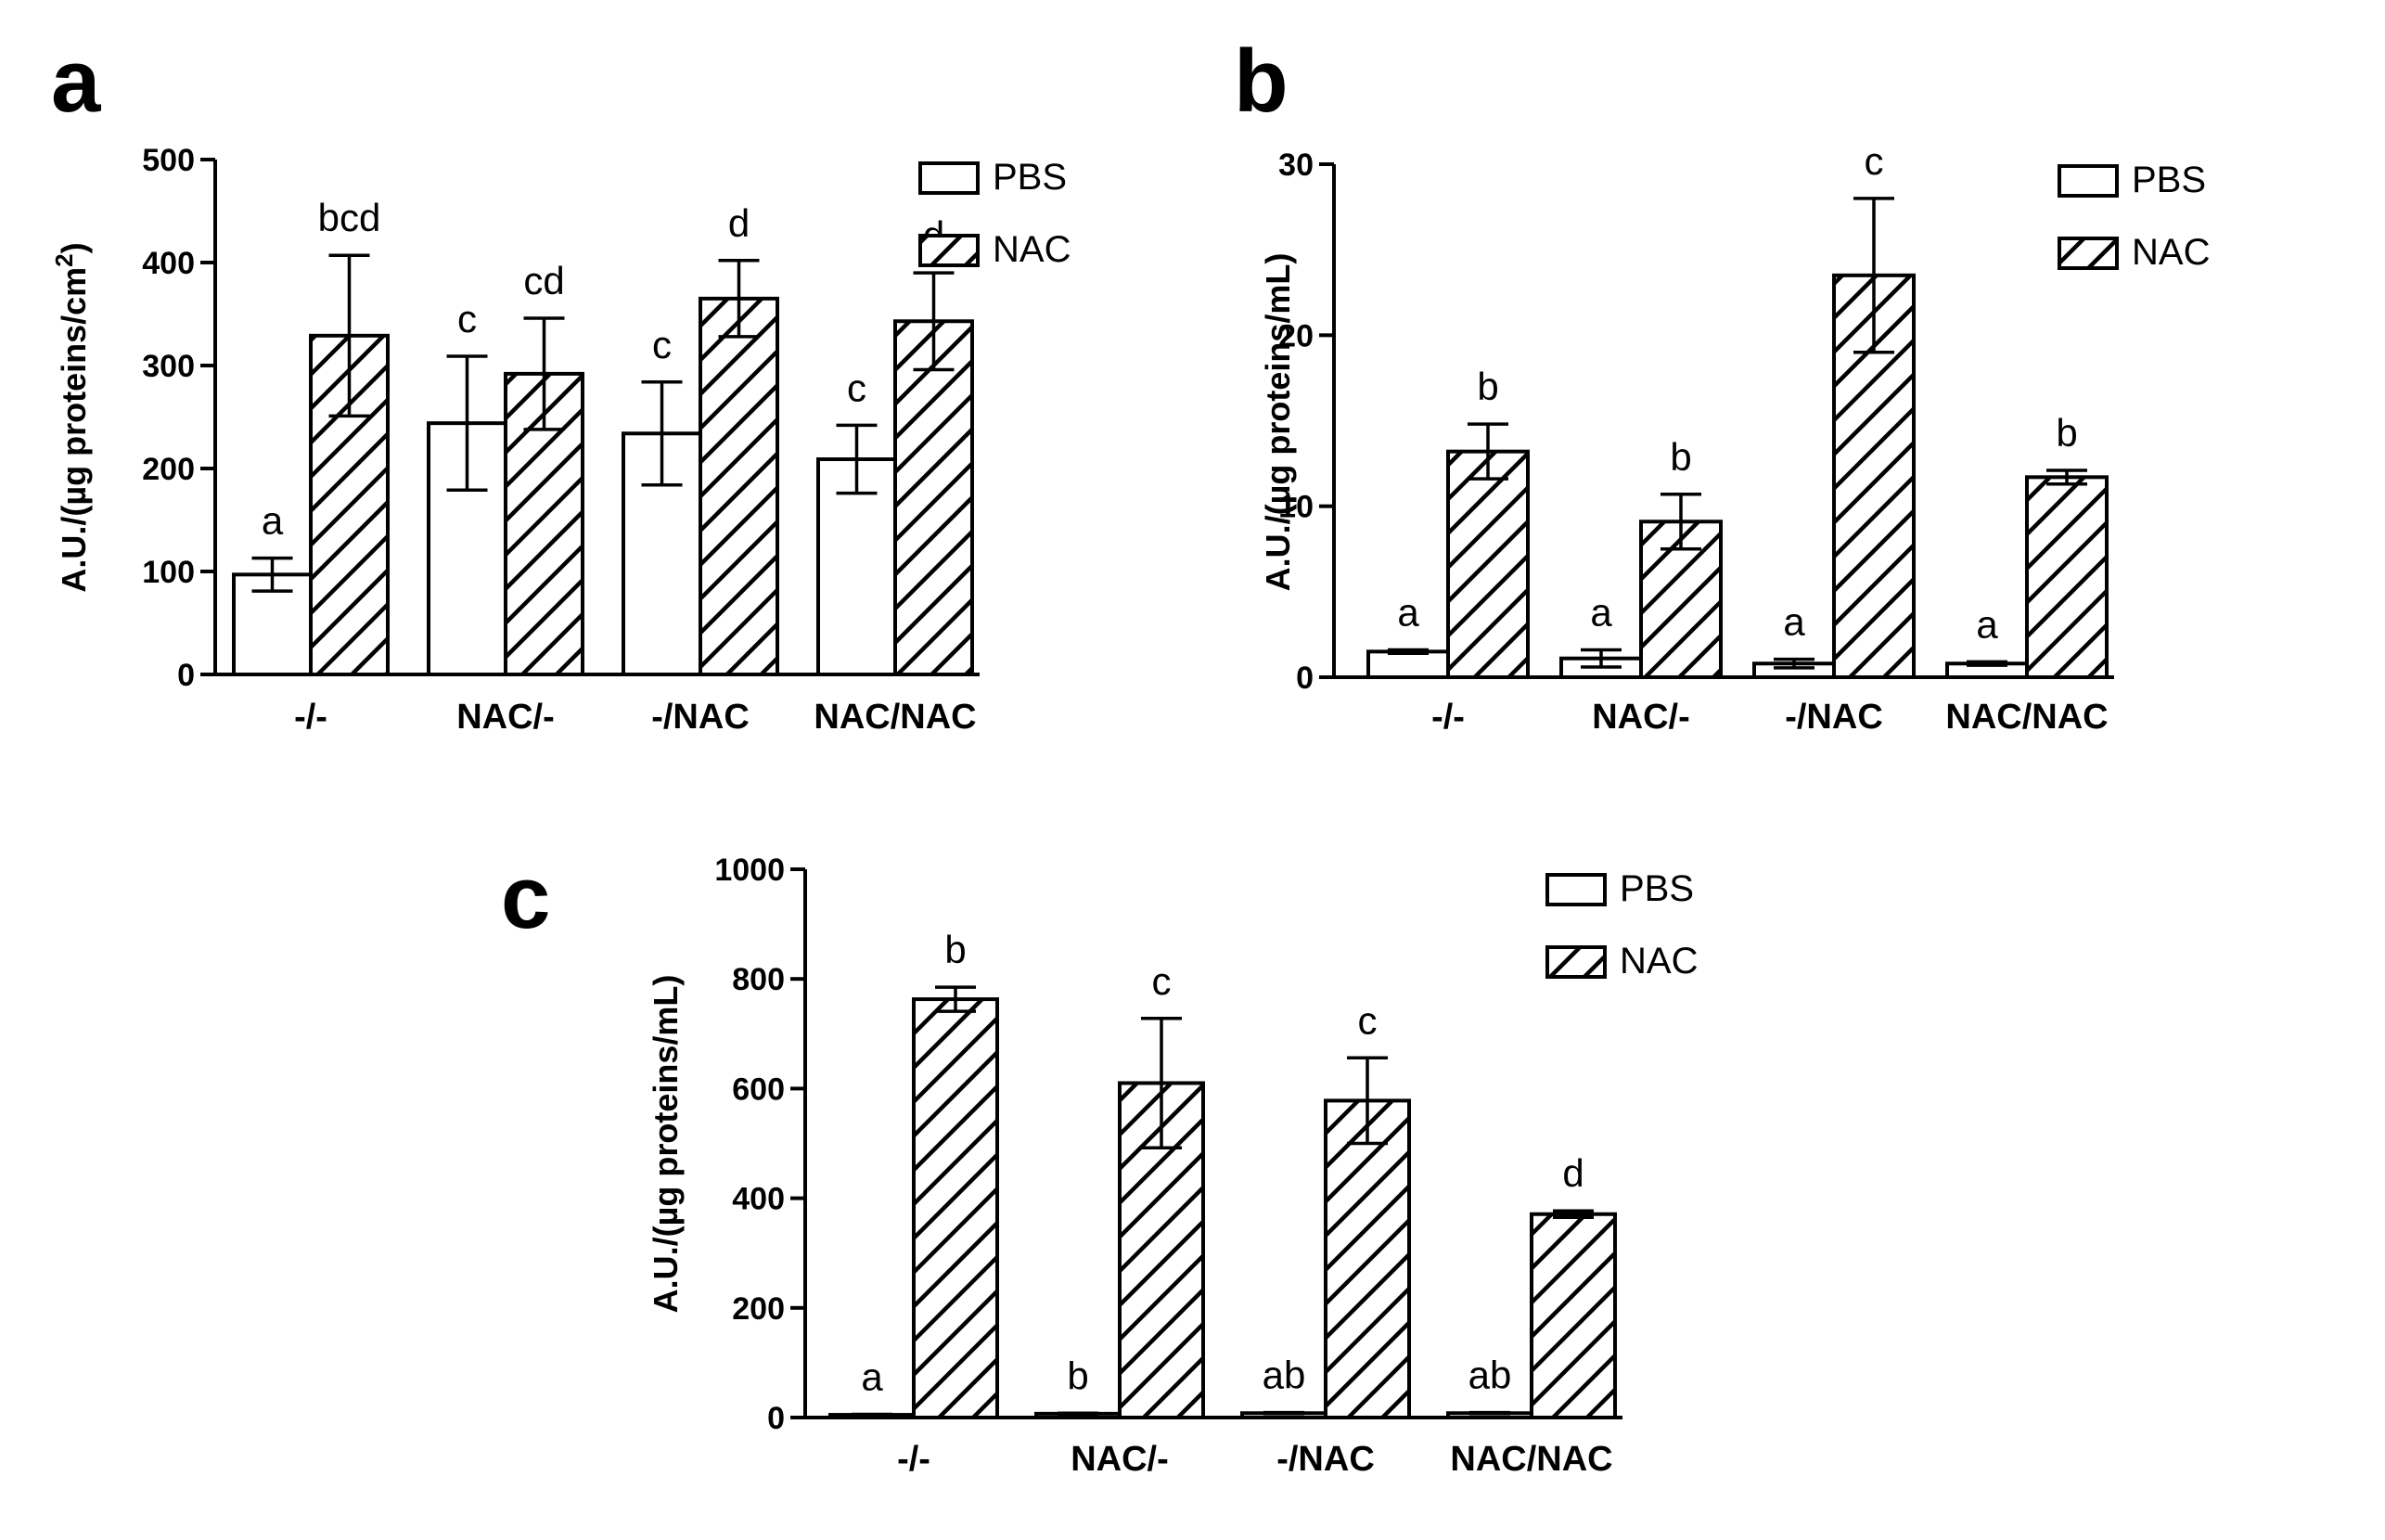 The image size is (2385, 1540). What do you see at coordinates (758, 1089) in the screenshot?
I see `y-tick-label: 600` at bounding box center [758, 1089].